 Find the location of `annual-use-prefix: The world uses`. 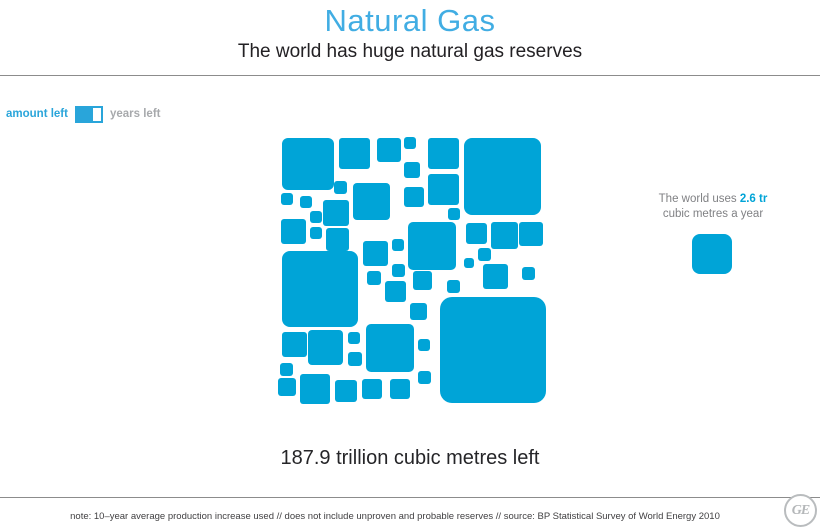

annual-use-prefix: The world uses is located at coordinates (699, 199).